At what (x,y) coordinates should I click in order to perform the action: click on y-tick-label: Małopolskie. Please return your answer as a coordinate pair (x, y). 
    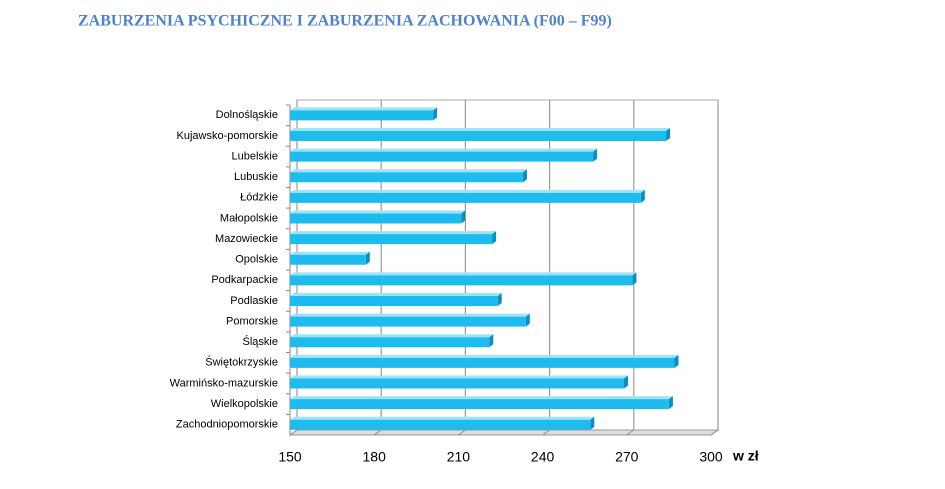
    Looking at the image, I should click on (249, 218).